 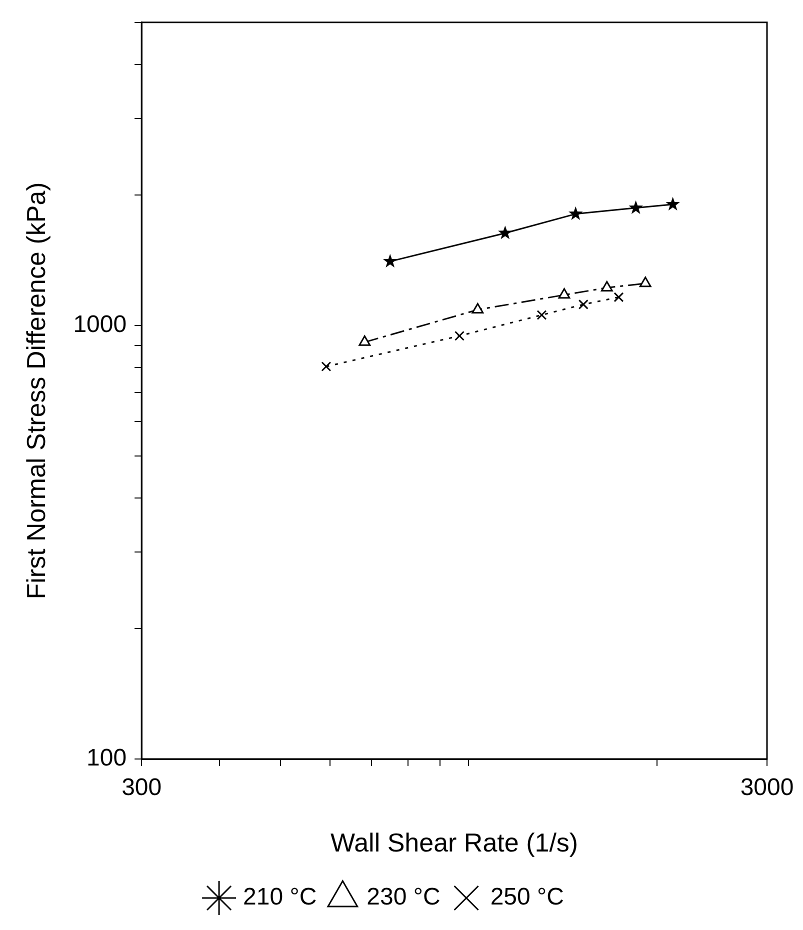 I want to click on legend-label: 210 °C, so click(x=280, y=897).